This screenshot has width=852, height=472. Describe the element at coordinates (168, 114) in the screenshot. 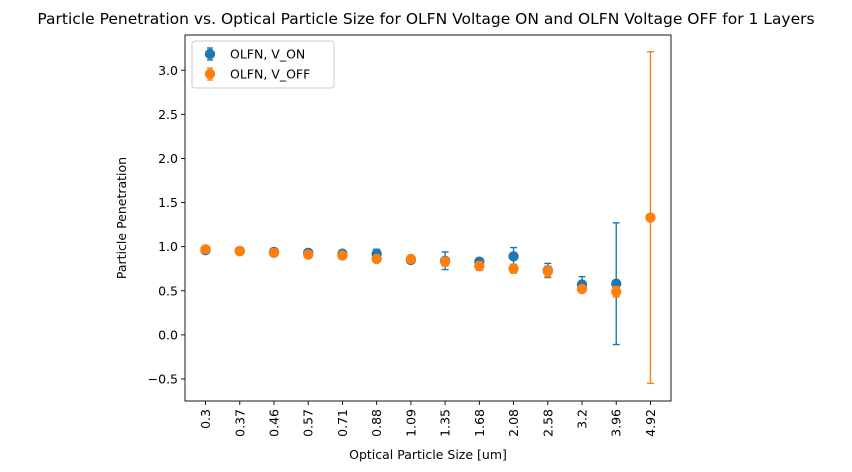

I see `y-tick-label: 2.5` at that location.